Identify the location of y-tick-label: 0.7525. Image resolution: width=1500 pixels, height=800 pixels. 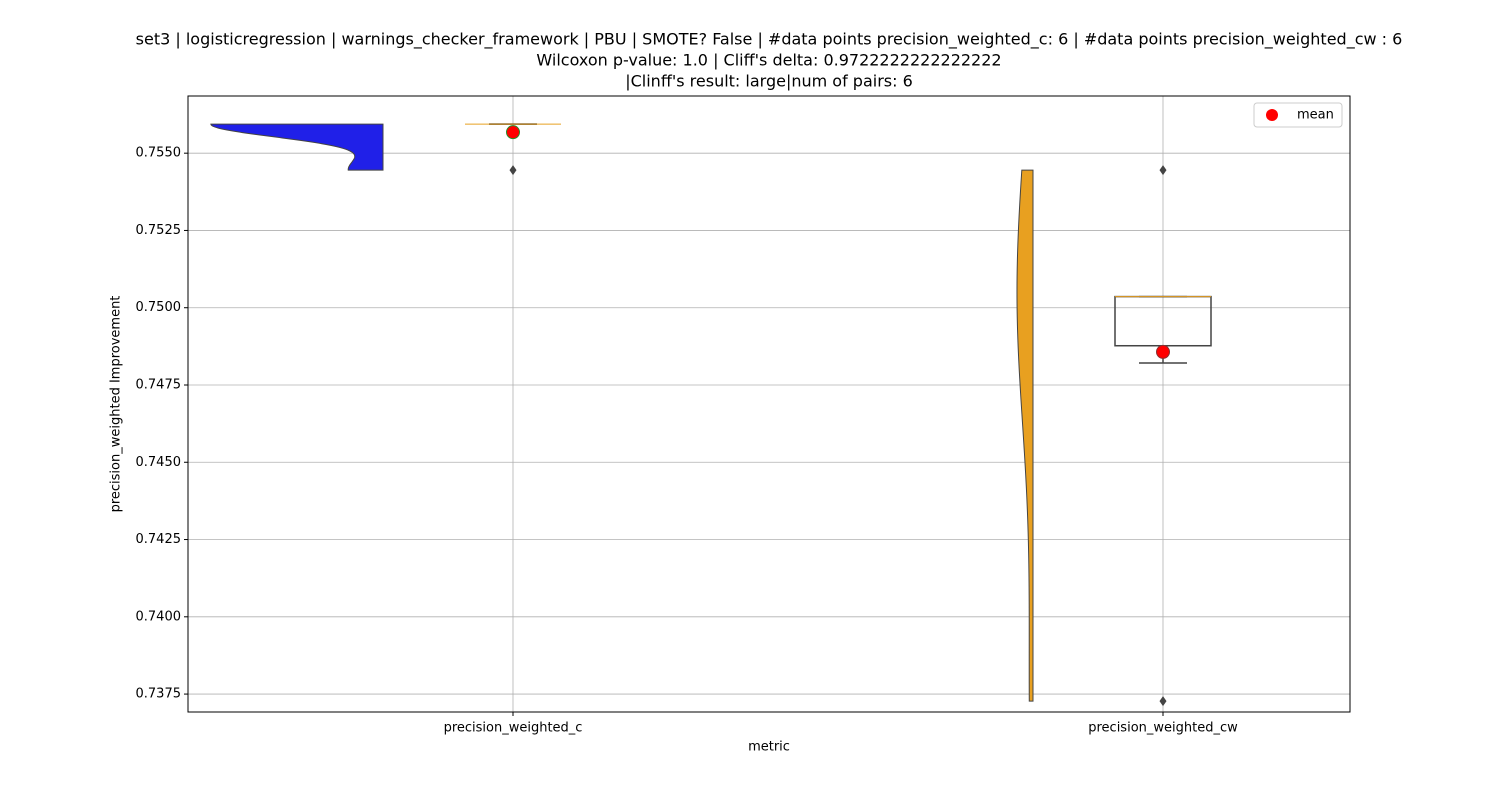
(159, 230).